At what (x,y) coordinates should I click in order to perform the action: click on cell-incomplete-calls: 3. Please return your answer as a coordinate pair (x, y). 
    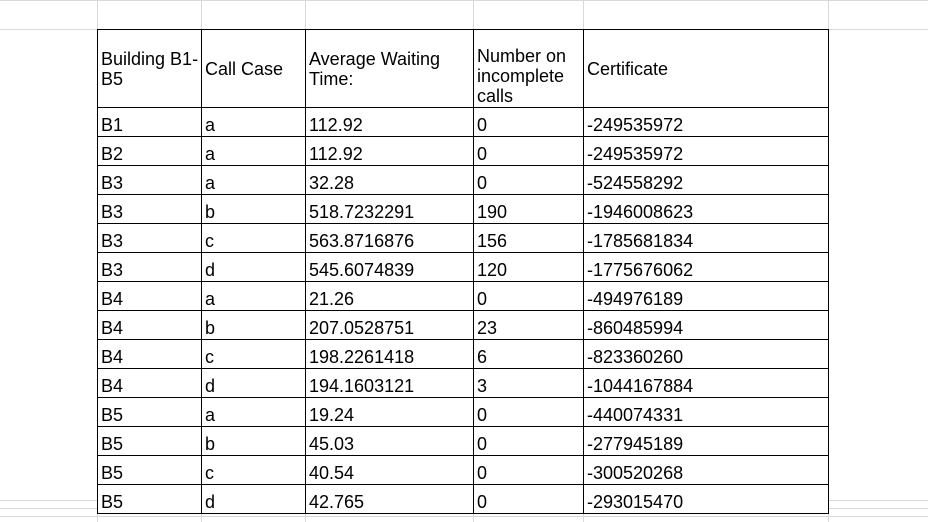
    Looking at the image, I should click on (528, 383).